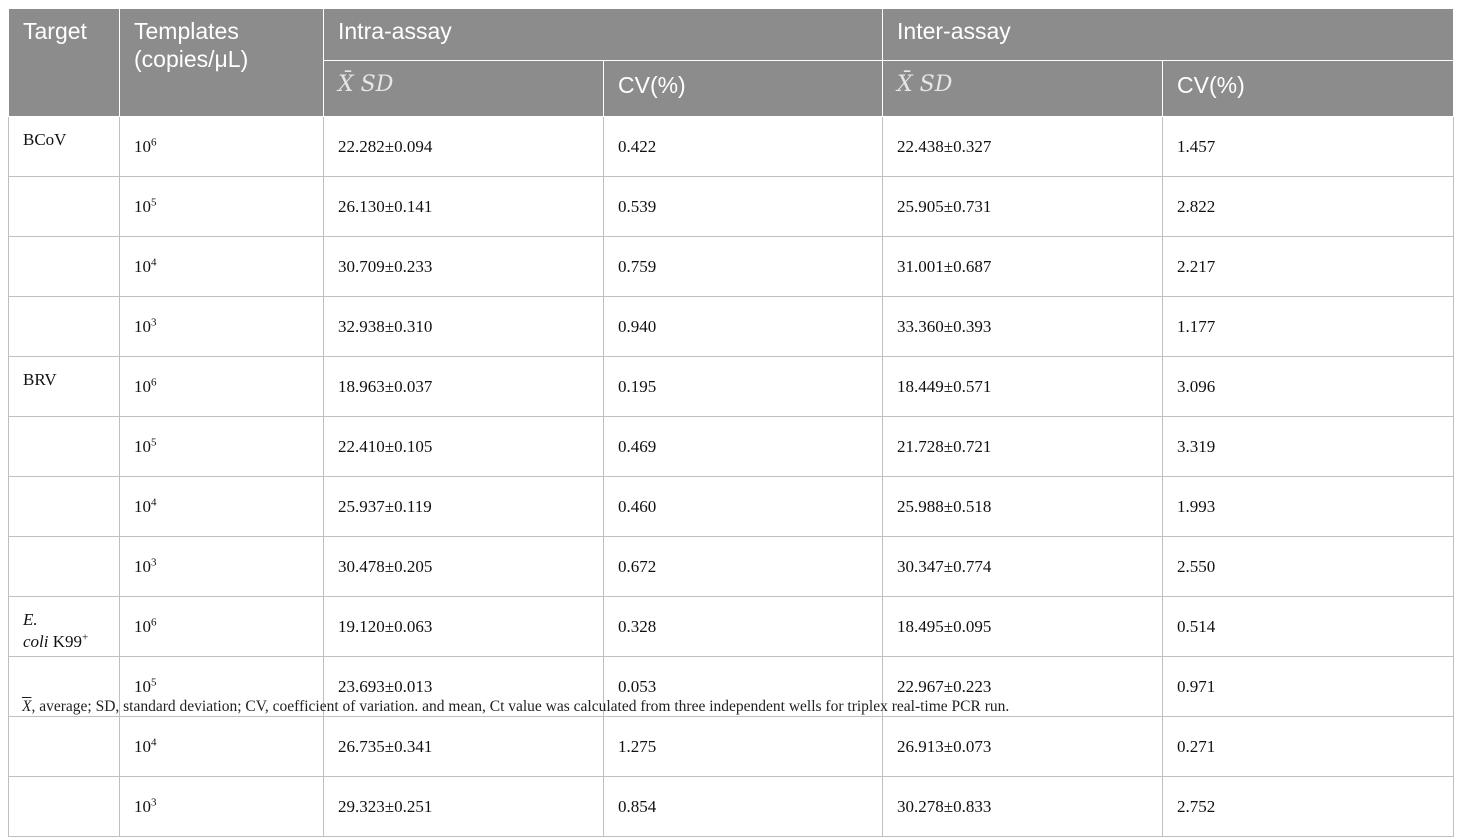 The height and width of the screenshot is (837, 1460). I want to click on strain-sup: +, so click(85, 637).